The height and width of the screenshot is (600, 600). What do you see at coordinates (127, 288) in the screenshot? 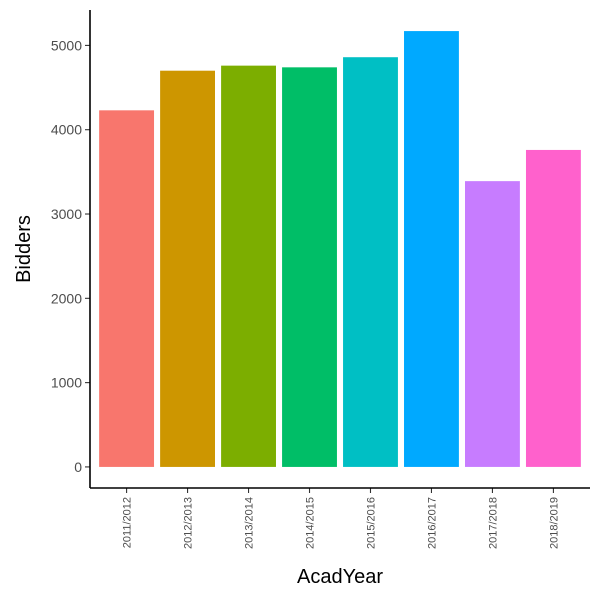
I see `bar-2011-2012` at bounding box center [127, 288].